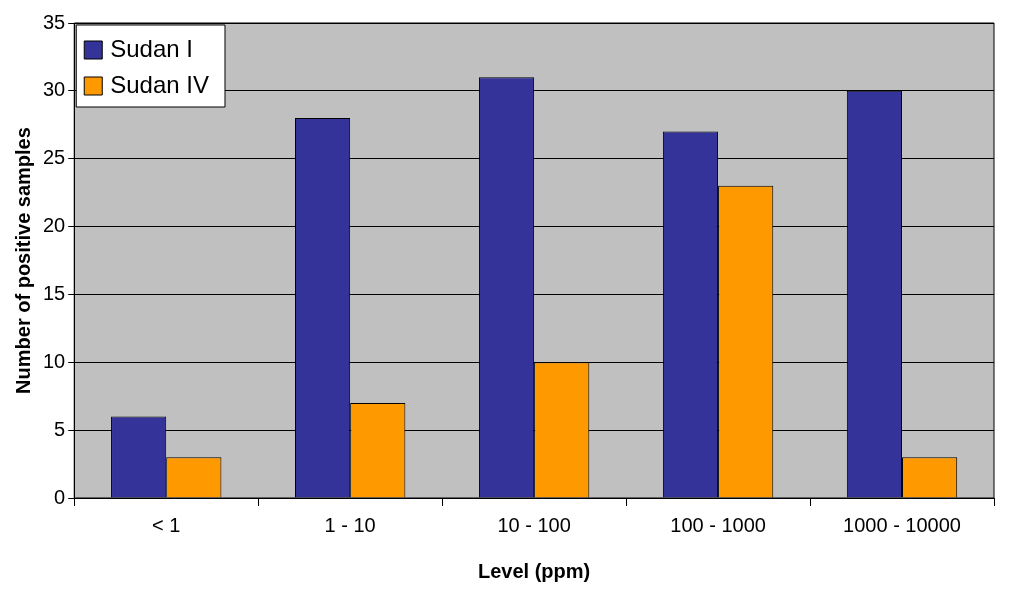 The height and width of the screenshot is (597, 1010). I want to click on y-tick-label: 10, so click(54, 360).